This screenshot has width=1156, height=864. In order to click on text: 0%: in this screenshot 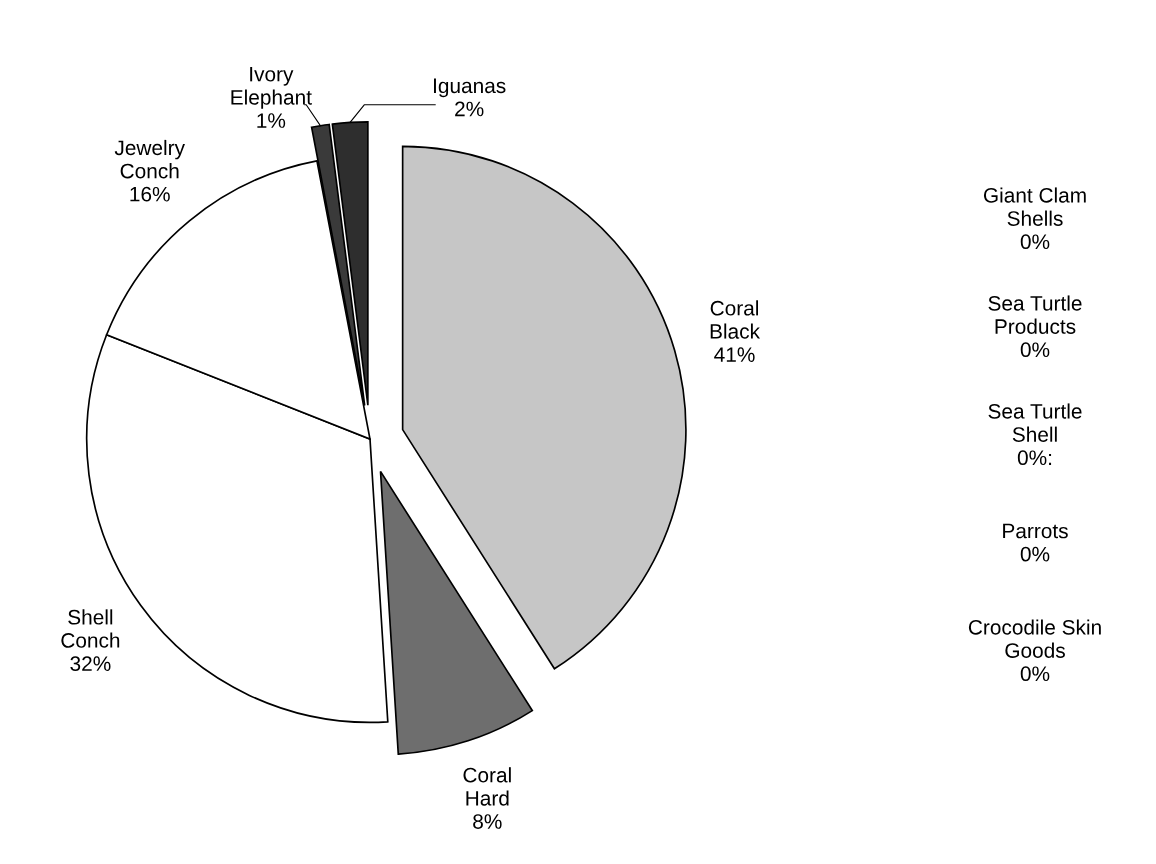, I will do `click(1034, 458)`.